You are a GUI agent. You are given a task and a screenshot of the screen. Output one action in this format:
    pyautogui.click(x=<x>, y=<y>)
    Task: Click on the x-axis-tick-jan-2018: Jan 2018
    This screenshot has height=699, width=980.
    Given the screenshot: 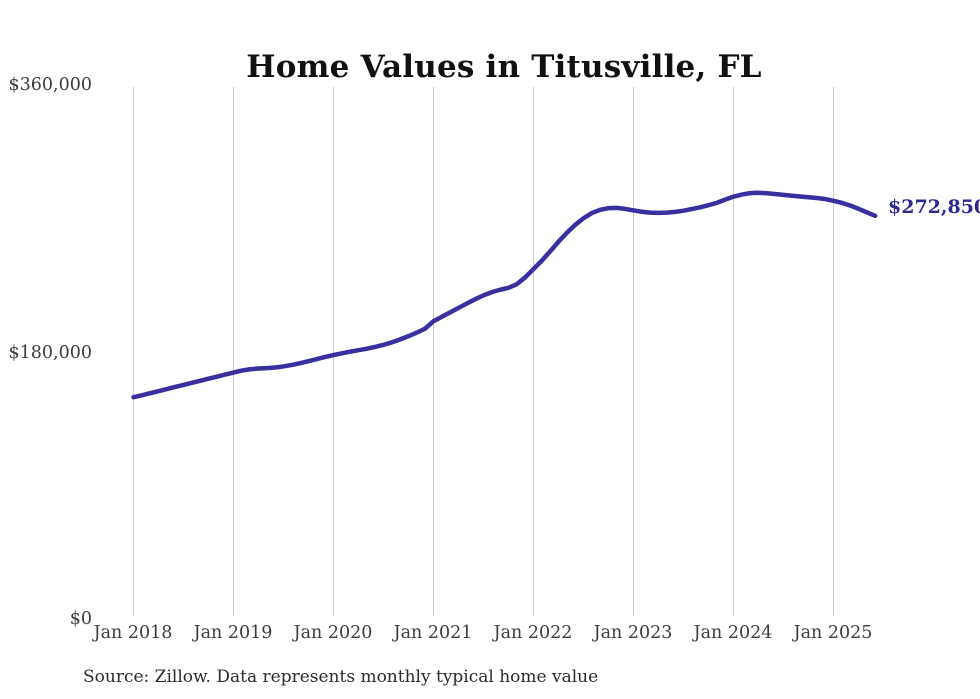 What is the action you would take?
    pyautogui.click(x=133, y=633)
    